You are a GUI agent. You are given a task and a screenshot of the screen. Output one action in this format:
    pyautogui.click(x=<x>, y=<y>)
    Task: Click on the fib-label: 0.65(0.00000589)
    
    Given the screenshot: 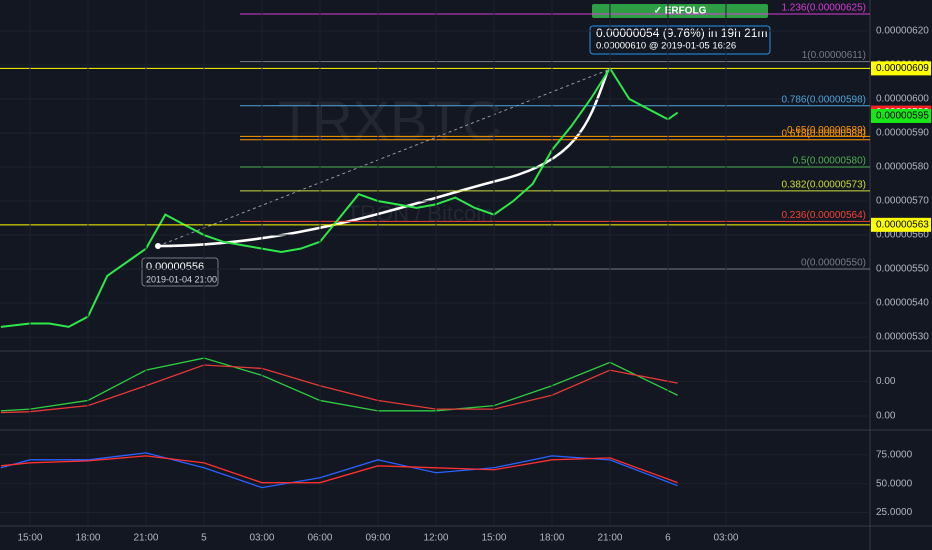 What is the action you would take?
    pyautogui.click(x=826, y=130)
    